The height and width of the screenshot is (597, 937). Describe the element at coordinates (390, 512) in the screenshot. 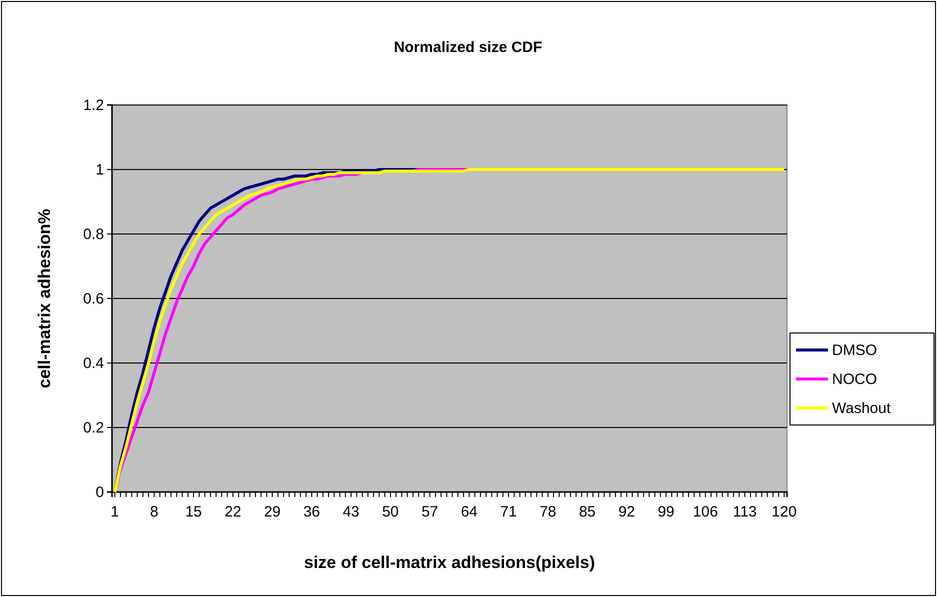

I see `x-tick-label: 50` at that location.